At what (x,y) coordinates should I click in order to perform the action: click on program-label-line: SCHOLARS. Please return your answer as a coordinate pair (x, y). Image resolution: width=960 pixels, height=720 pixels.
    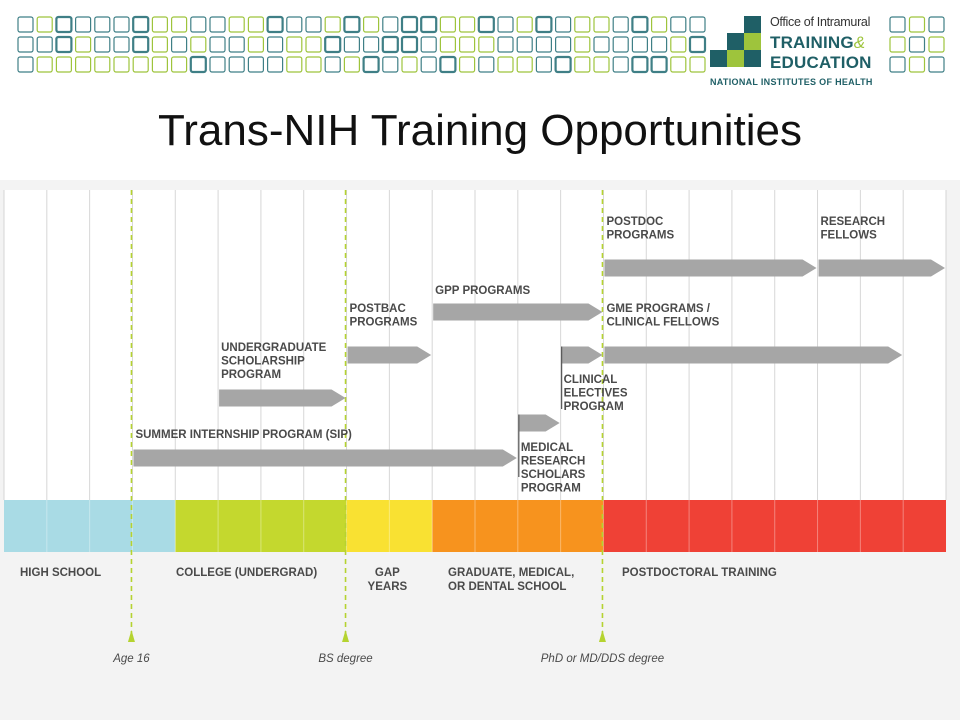
    Looking at the image, I should click on (553, 475).